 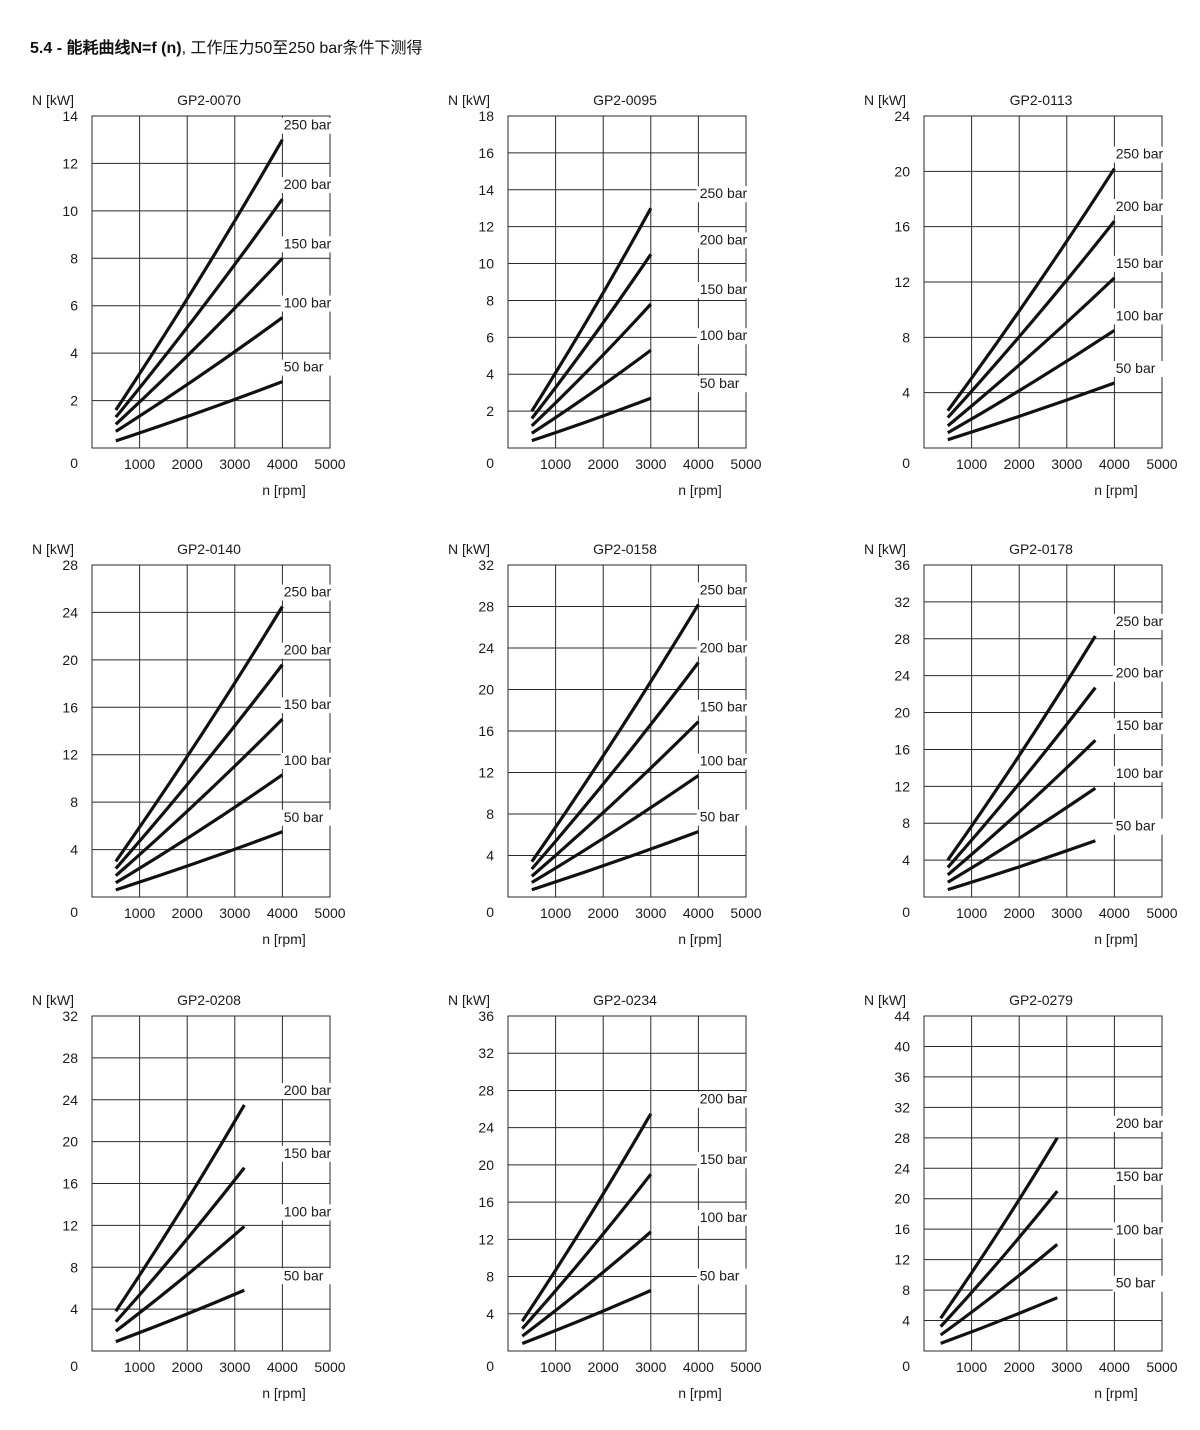 I want to click on y-tick-label: 20, so click(x=902, y=713).